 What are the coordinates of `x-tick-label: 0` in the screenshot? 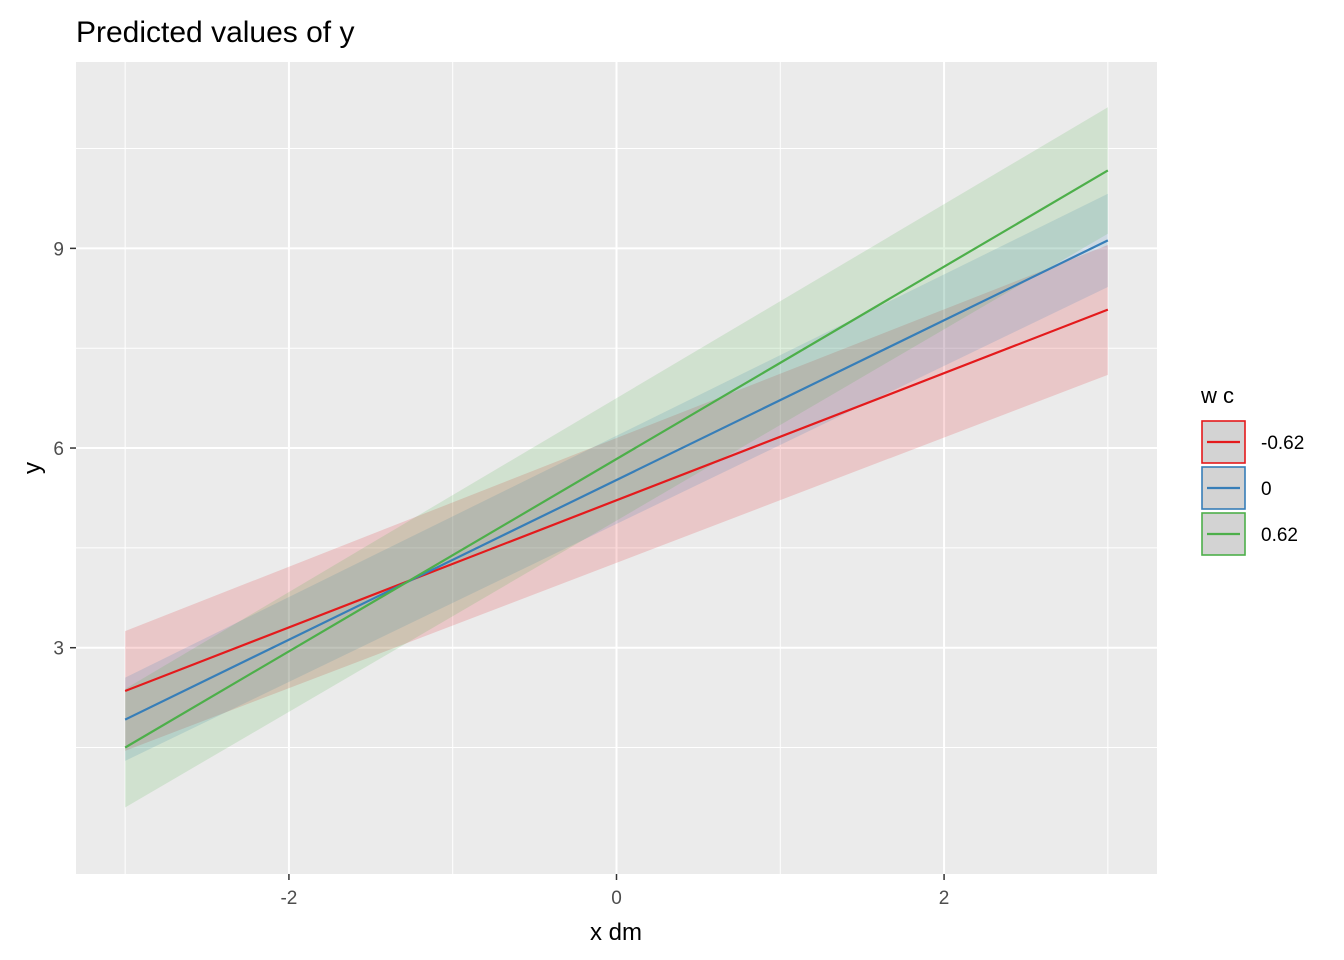 It's located at (616, 898).